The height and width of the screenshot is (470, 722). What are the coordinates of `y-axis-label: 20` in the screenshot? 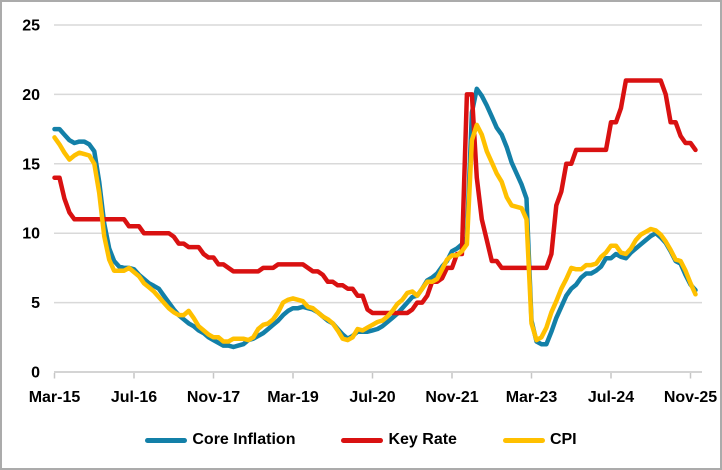 It's located at (31, 95).